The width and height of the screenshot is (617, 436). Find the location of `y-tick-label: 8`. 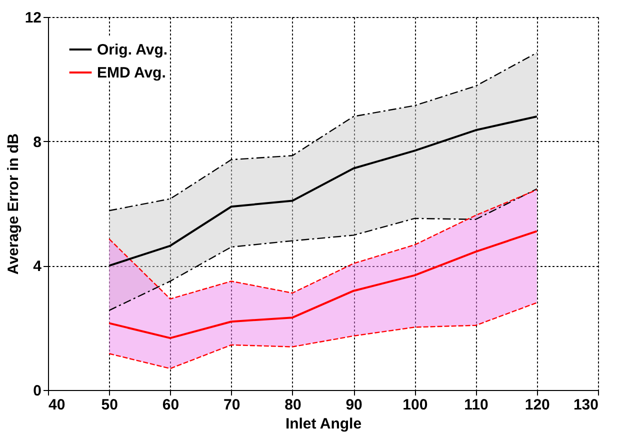

y-tick-label: 8 is located at coordinates (37, 142).